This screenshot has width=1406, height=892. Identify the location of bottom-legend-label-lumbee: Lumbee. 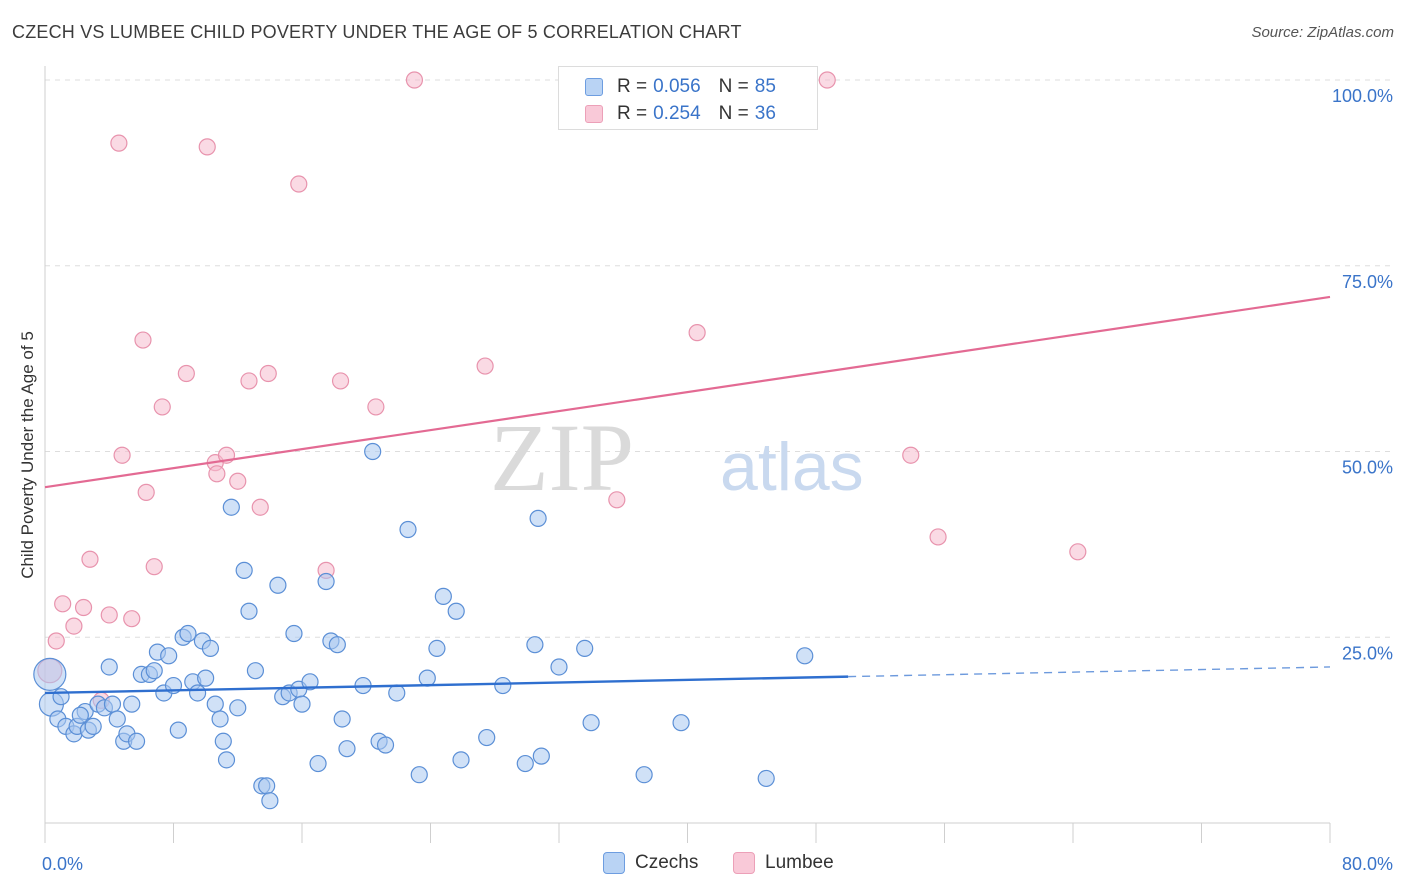
(799, 862).